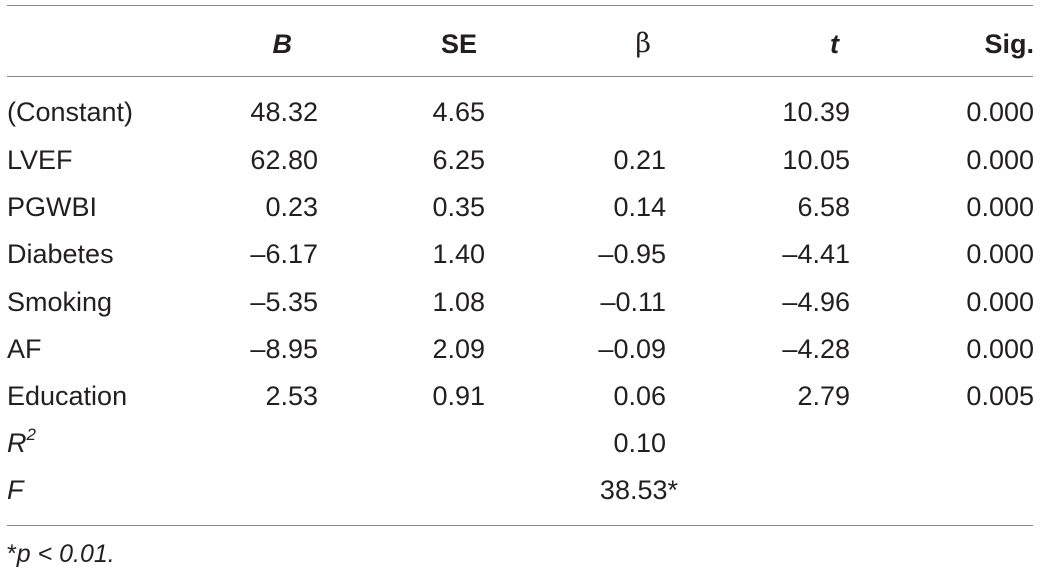  I want to click on r-superscript: 2, so click(31, 434).